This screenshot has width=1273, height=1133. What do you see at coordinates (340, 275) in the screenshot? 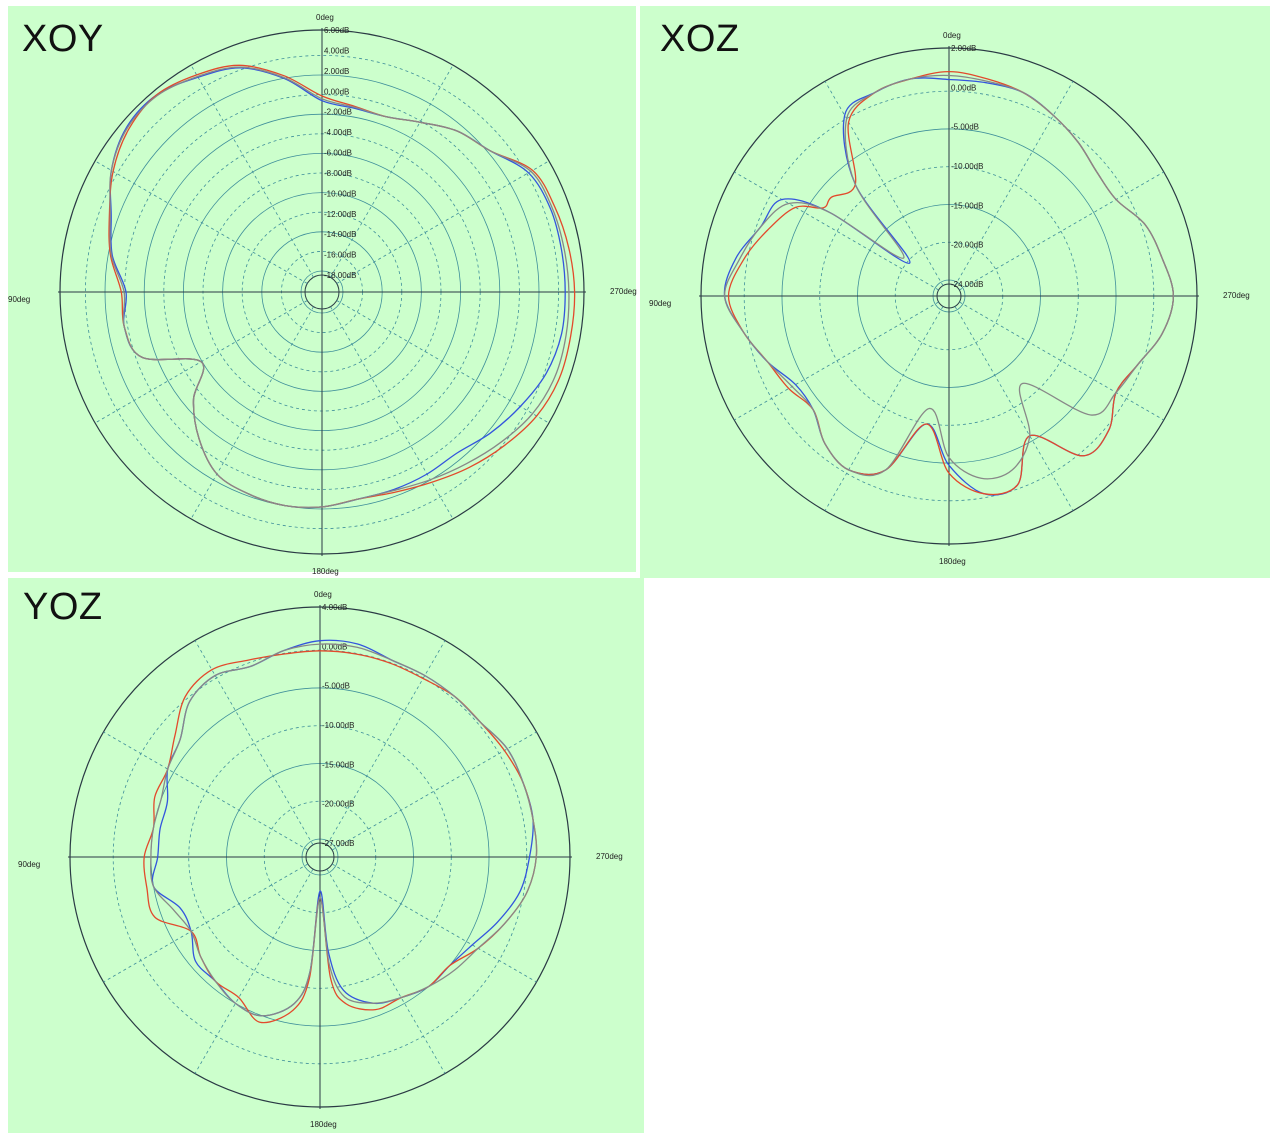
I see `xoy-radial-tick-label: -18.00dB` at bounding box center [340, 275].